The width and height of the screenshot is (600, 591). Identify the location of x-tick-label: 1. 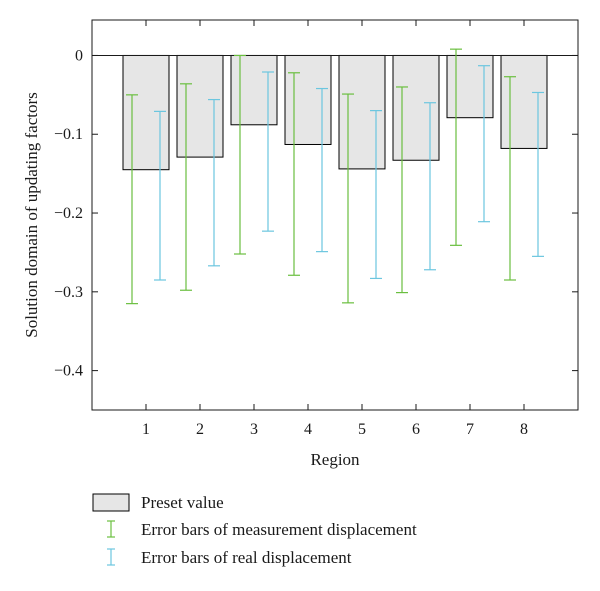
(146, 429).